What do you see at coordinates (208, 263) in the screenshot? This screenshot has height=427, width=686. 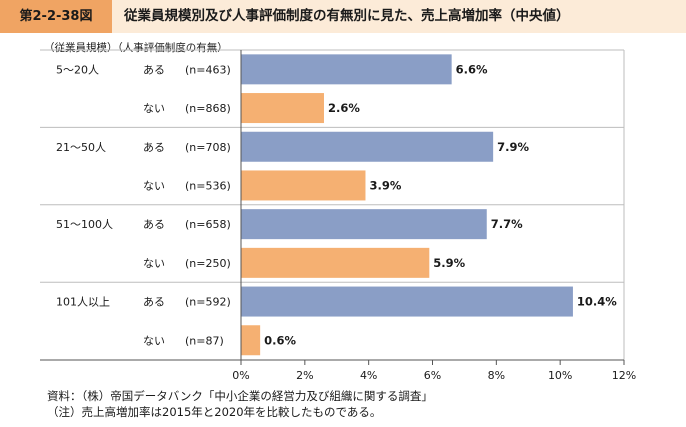 I see `sample-size-label: (n=250)` at bounding box center [208, 263].